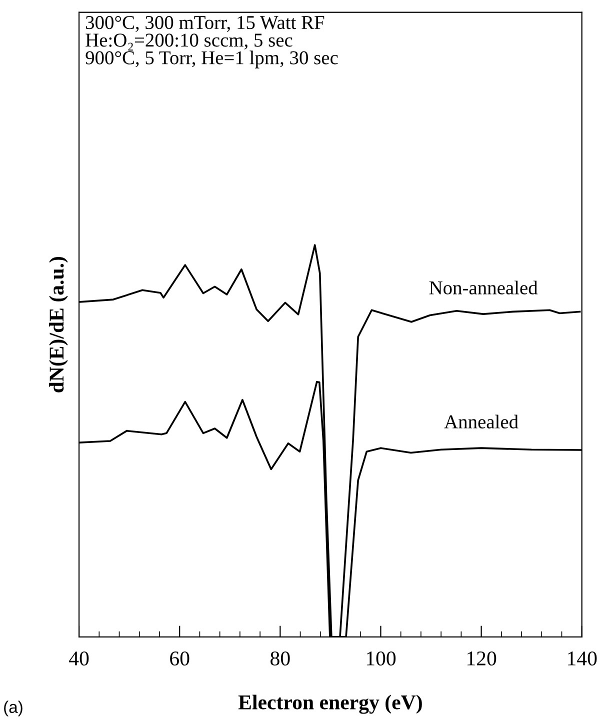  I want to click on text: (a), so click(13, 708).